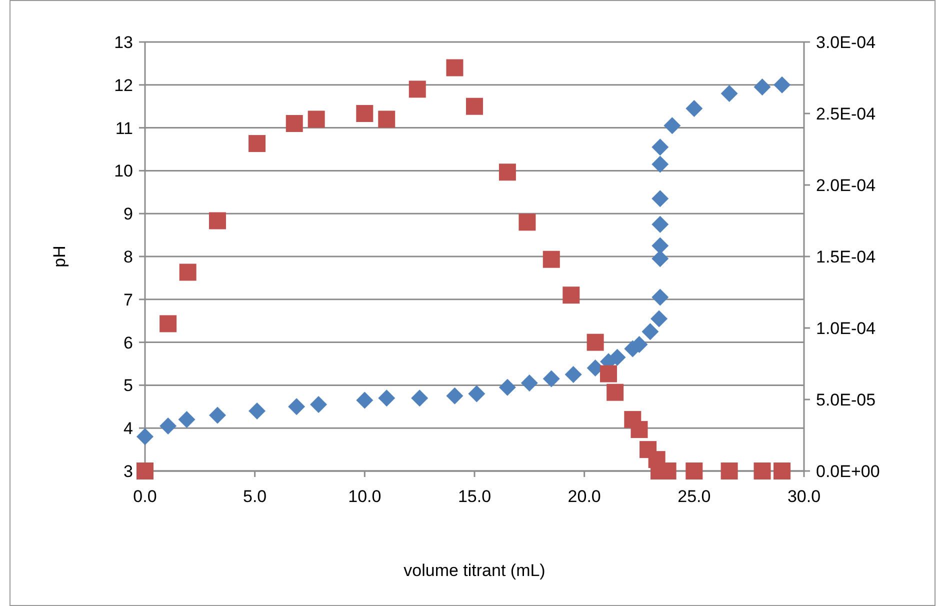 This screenshot has height=606, width=936. What do you see at coordinates (128, 428) in the screenshot?
I see `y-tick-label: 4` at bounding box center [128, 428].